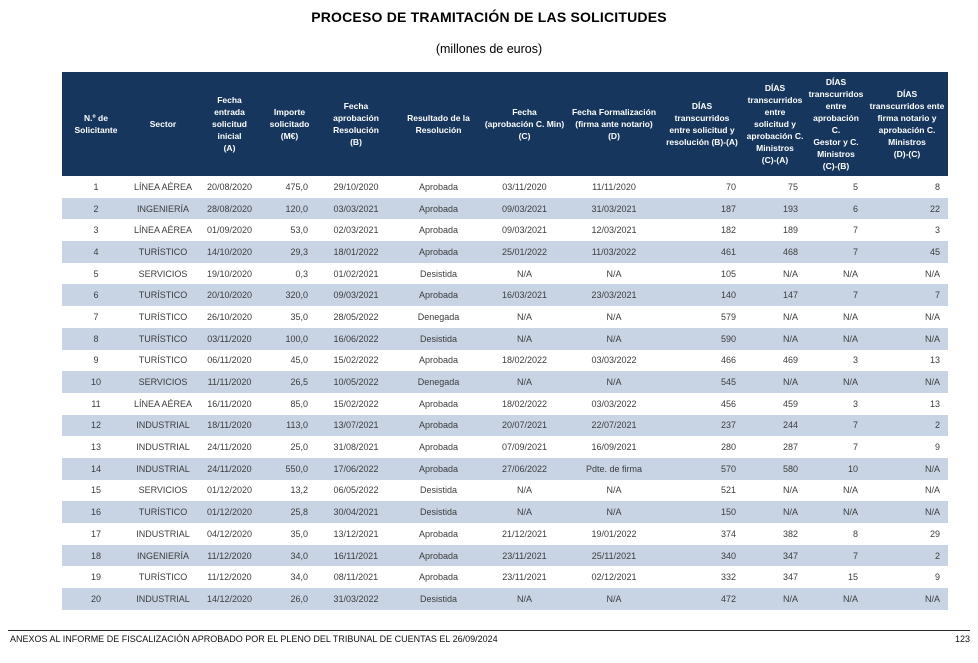 The image size is (978, 663). I want to click on table-cell: 244, so click(790, 425).